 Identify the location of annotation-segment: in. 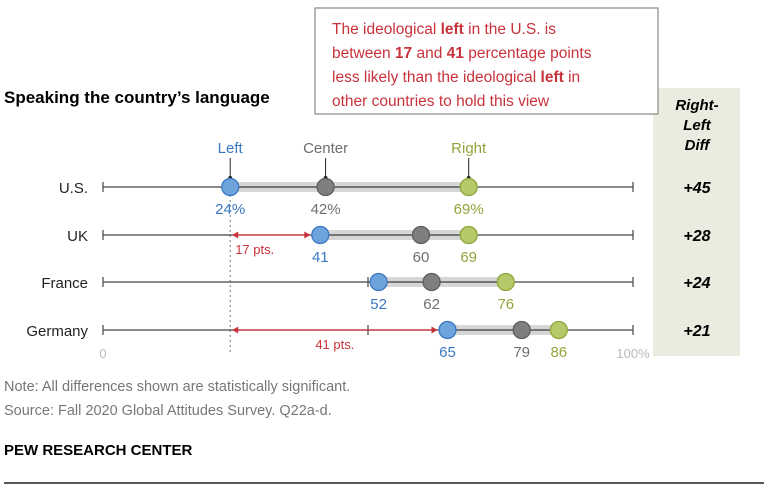
(572, 77).